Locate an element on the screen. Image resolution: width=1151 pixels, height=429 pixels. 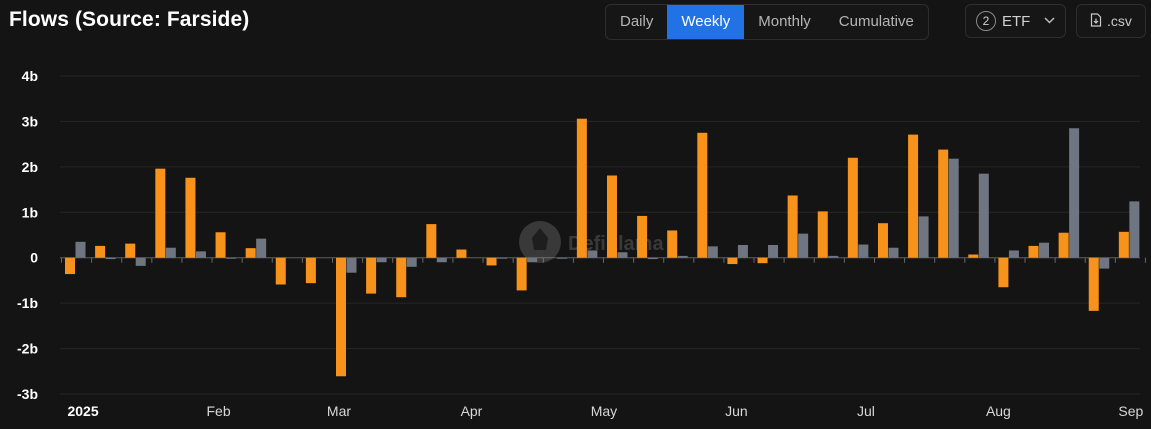
x-tick-label: Sep is located at coordinates (1130, 411).